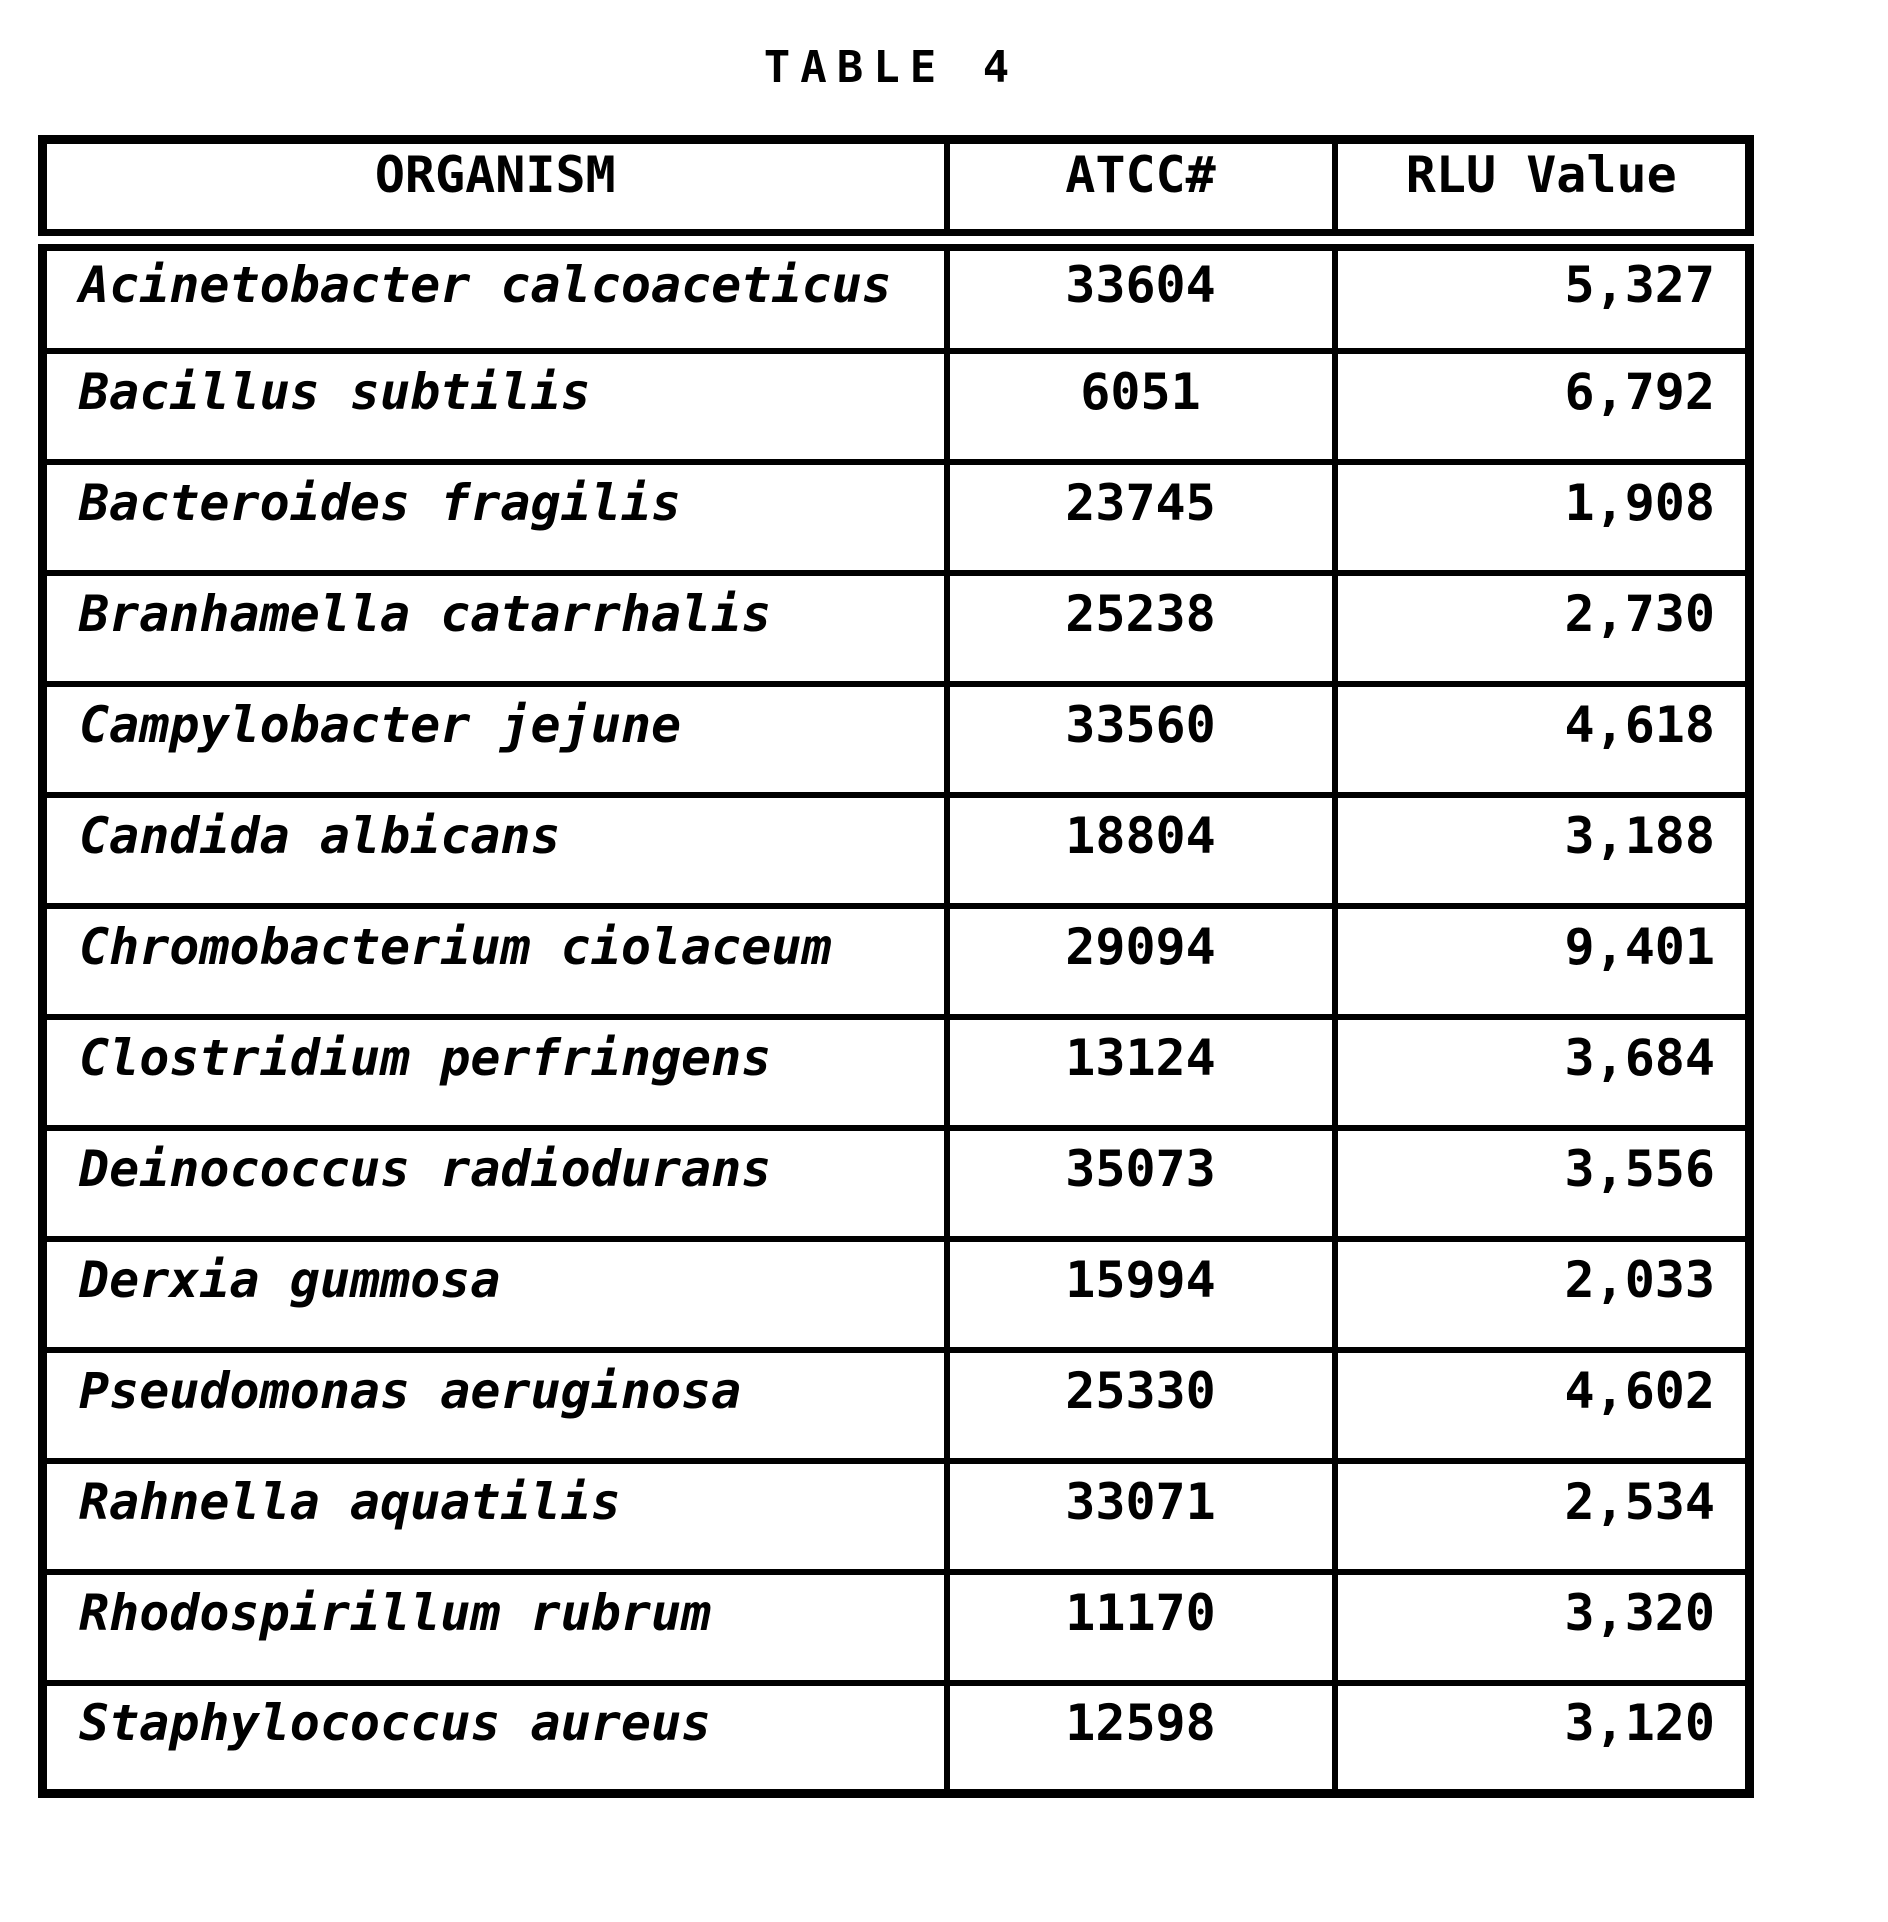 The width and height of the screenshot is (1888, 1922). I want to click on rlu-cell: 3,556, so click(1542, 1183).